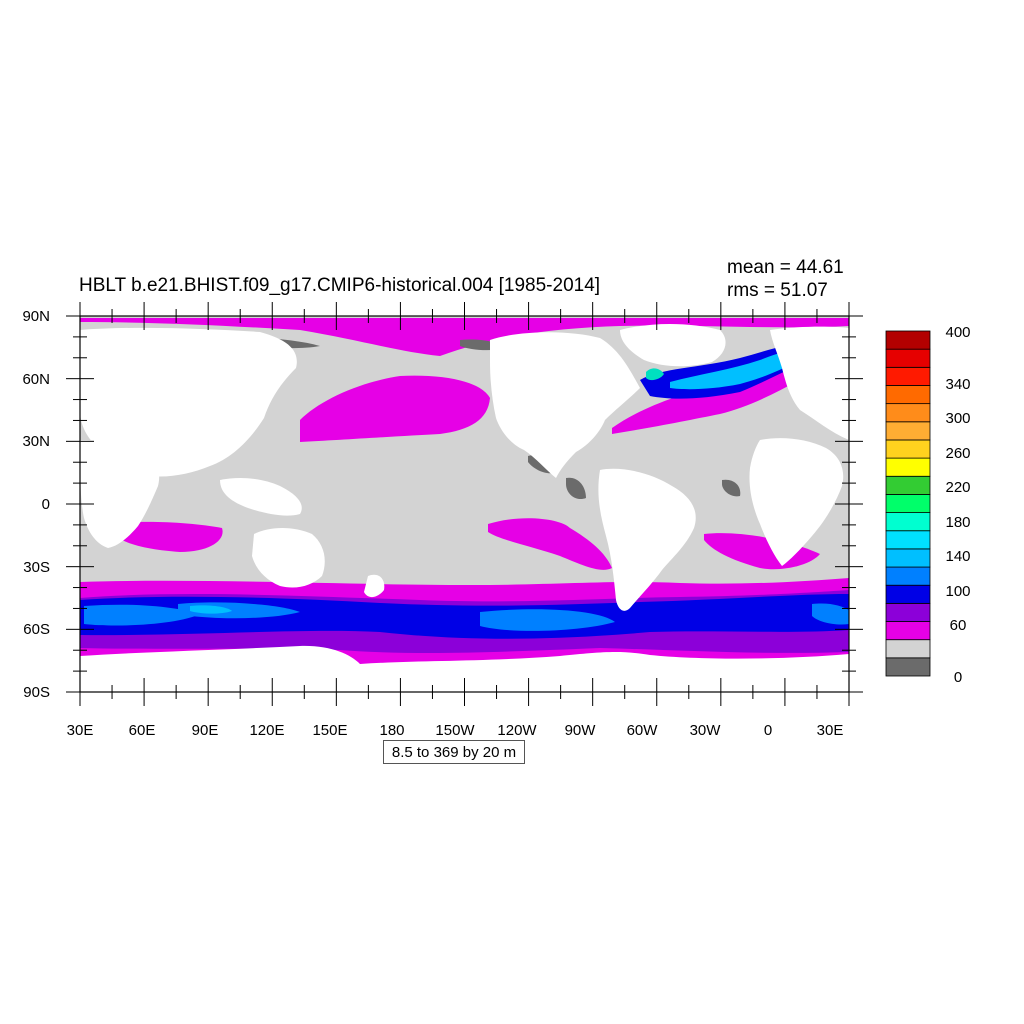 The width and height of the screenshot is (1024, 1024). What do you see at coordinates (785, 267) in the screenshot?
I see `mean-label: mean = 44.61` at bounding box center [785, 267].